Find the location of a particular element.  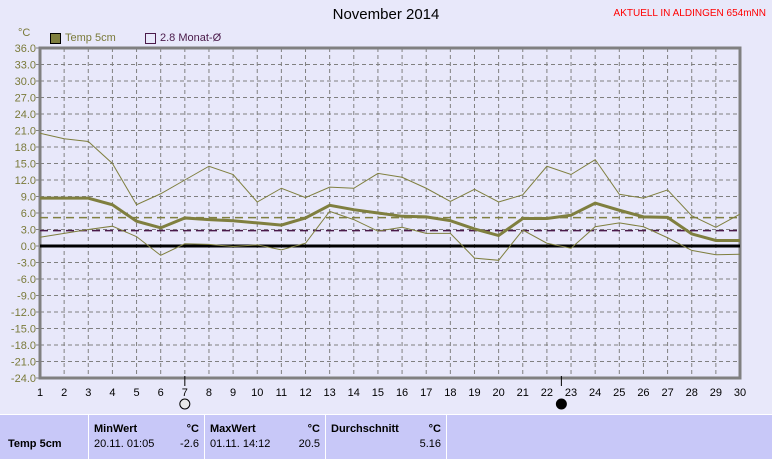

min-cell: MinWert °C 20.11. 01:05 -2.6 is located at coordinates (147, 437).